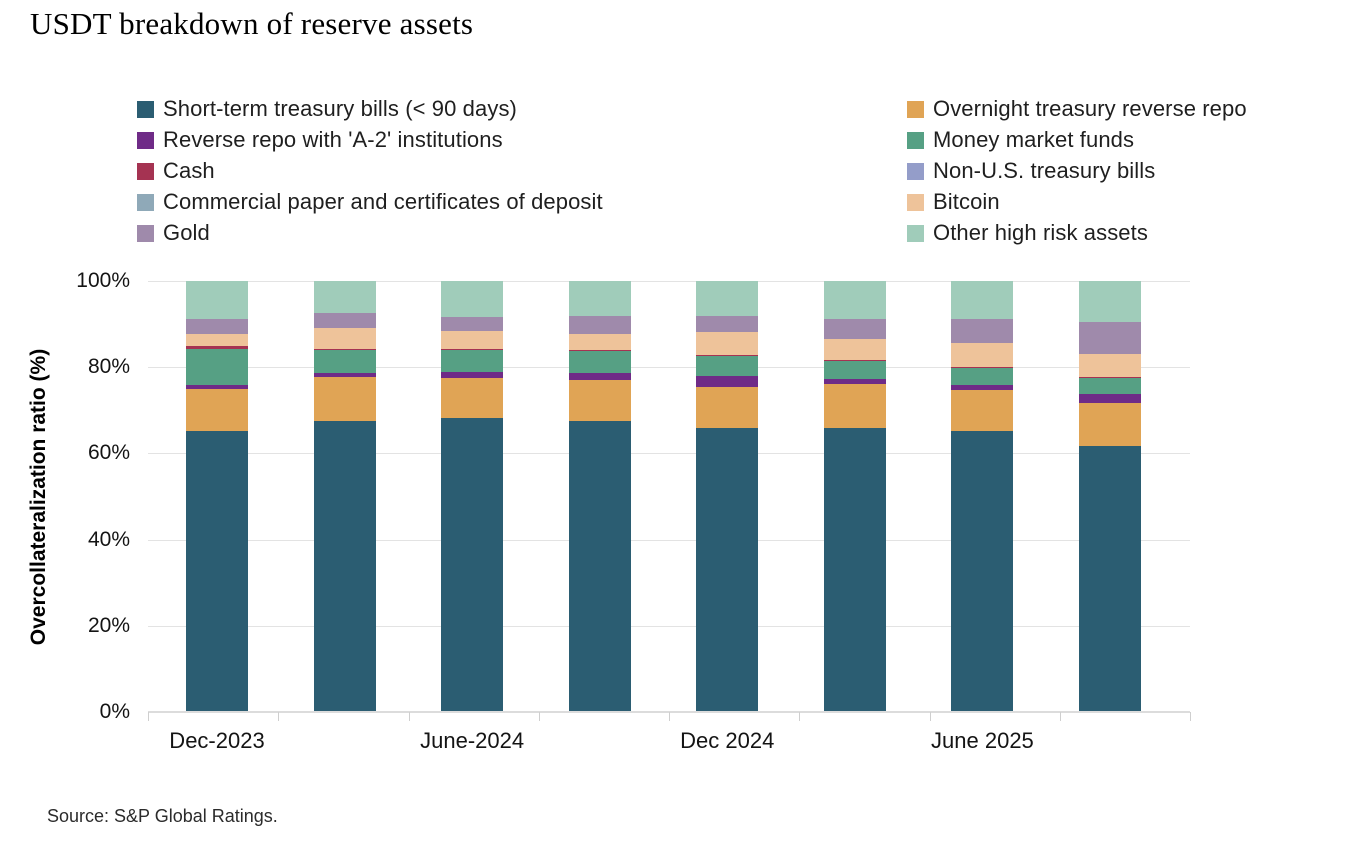 The width and height of the screenshot is (1364, 858). I want to click on legend-item: Cash, so click(522, 170).